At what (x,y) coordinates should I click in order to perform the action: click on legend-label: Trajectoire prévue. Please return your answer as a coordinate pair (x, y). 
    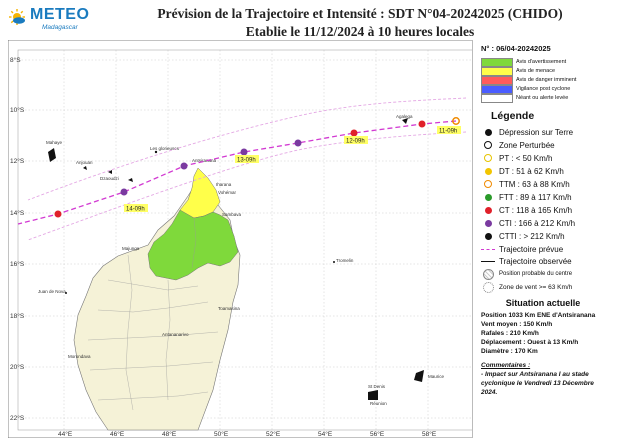
    Looking at the image, I should click on (531, 249).